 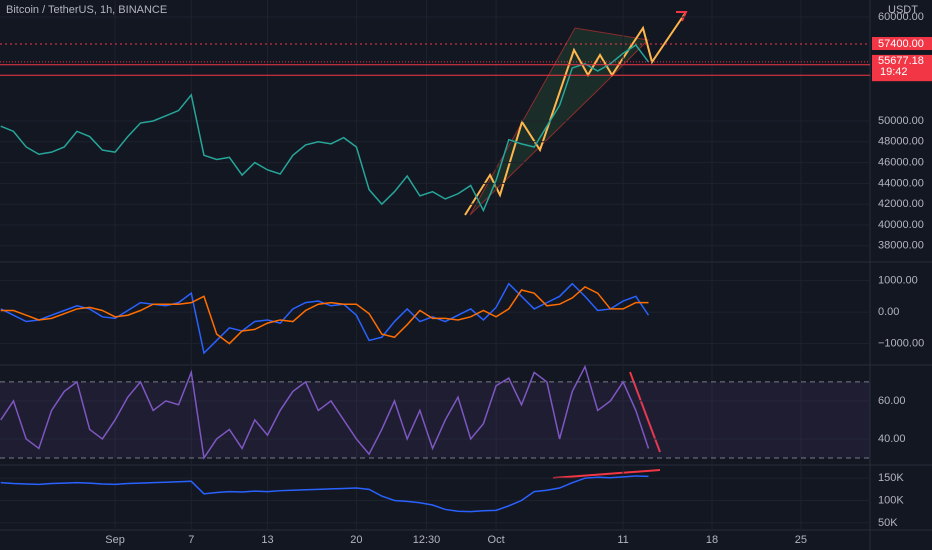 I want to click on y-tick-label: 1000.00, so click(x=898, y=280).